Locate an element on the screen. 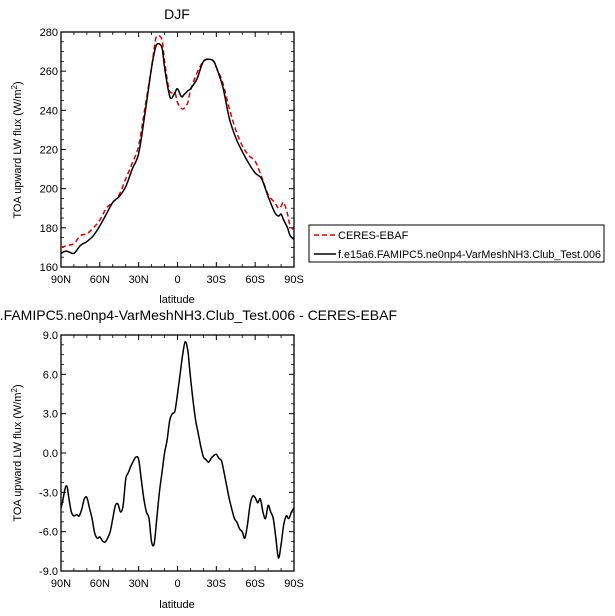 This screenshot has height=616, width=615. bottom-xtick-label: 90N is located at coordinates (61, 584).